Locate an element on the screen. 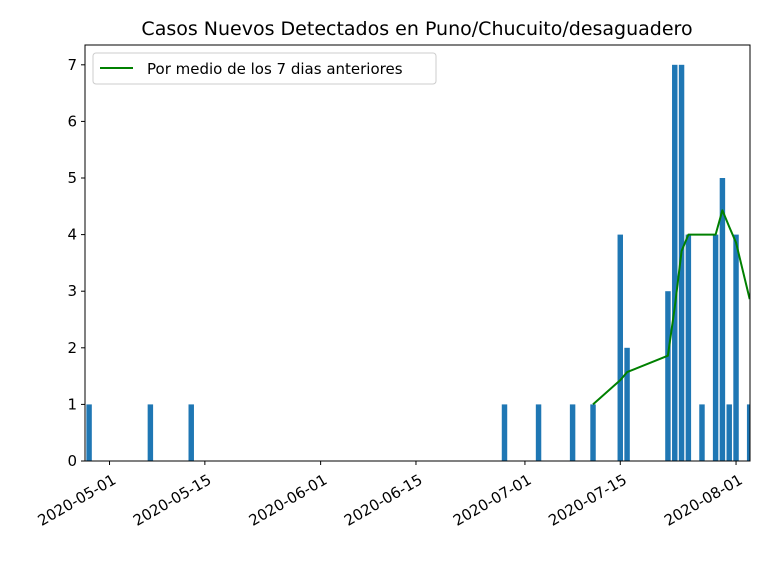 Image resolution: width=768 pixels, height=576 pixels. y-tick-label: 0 is located at coordinates (72, 461).